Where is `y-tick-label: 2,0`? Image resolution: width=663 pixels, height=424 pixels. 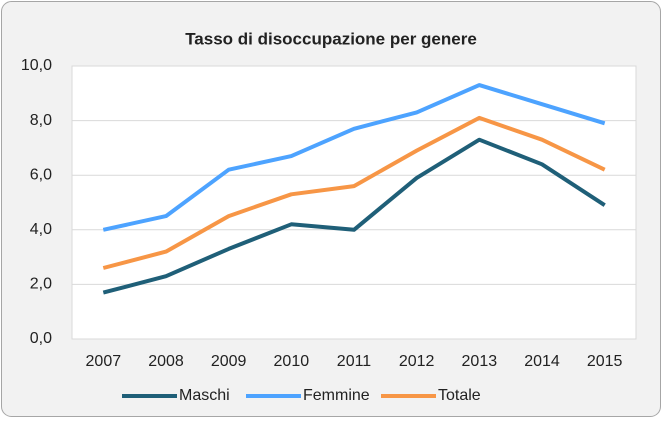 y-tick-label: 2,0 is located at coordinates (41, 284).